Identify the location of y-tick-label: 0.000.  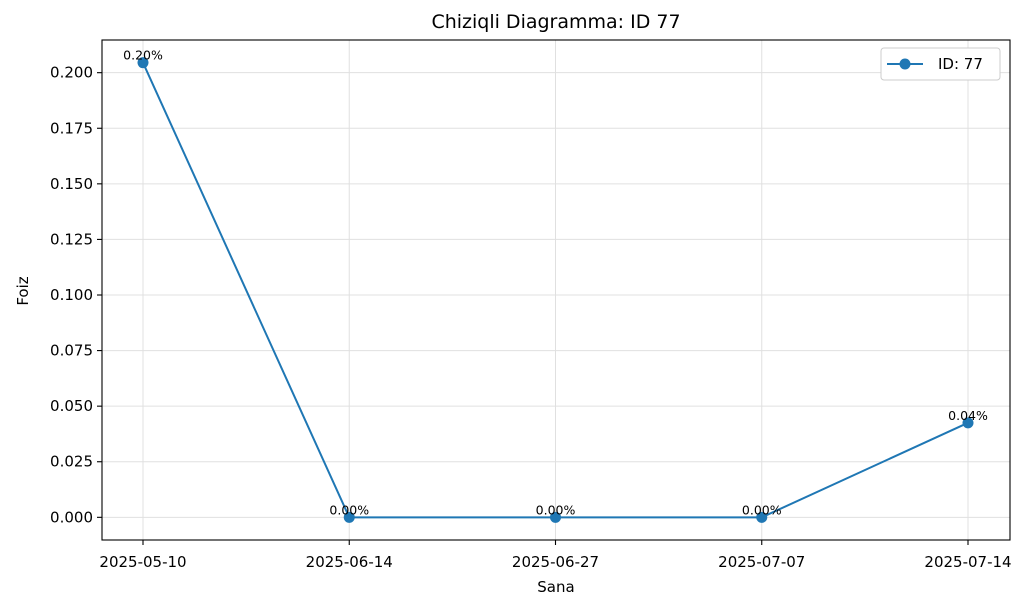
(71, 517).